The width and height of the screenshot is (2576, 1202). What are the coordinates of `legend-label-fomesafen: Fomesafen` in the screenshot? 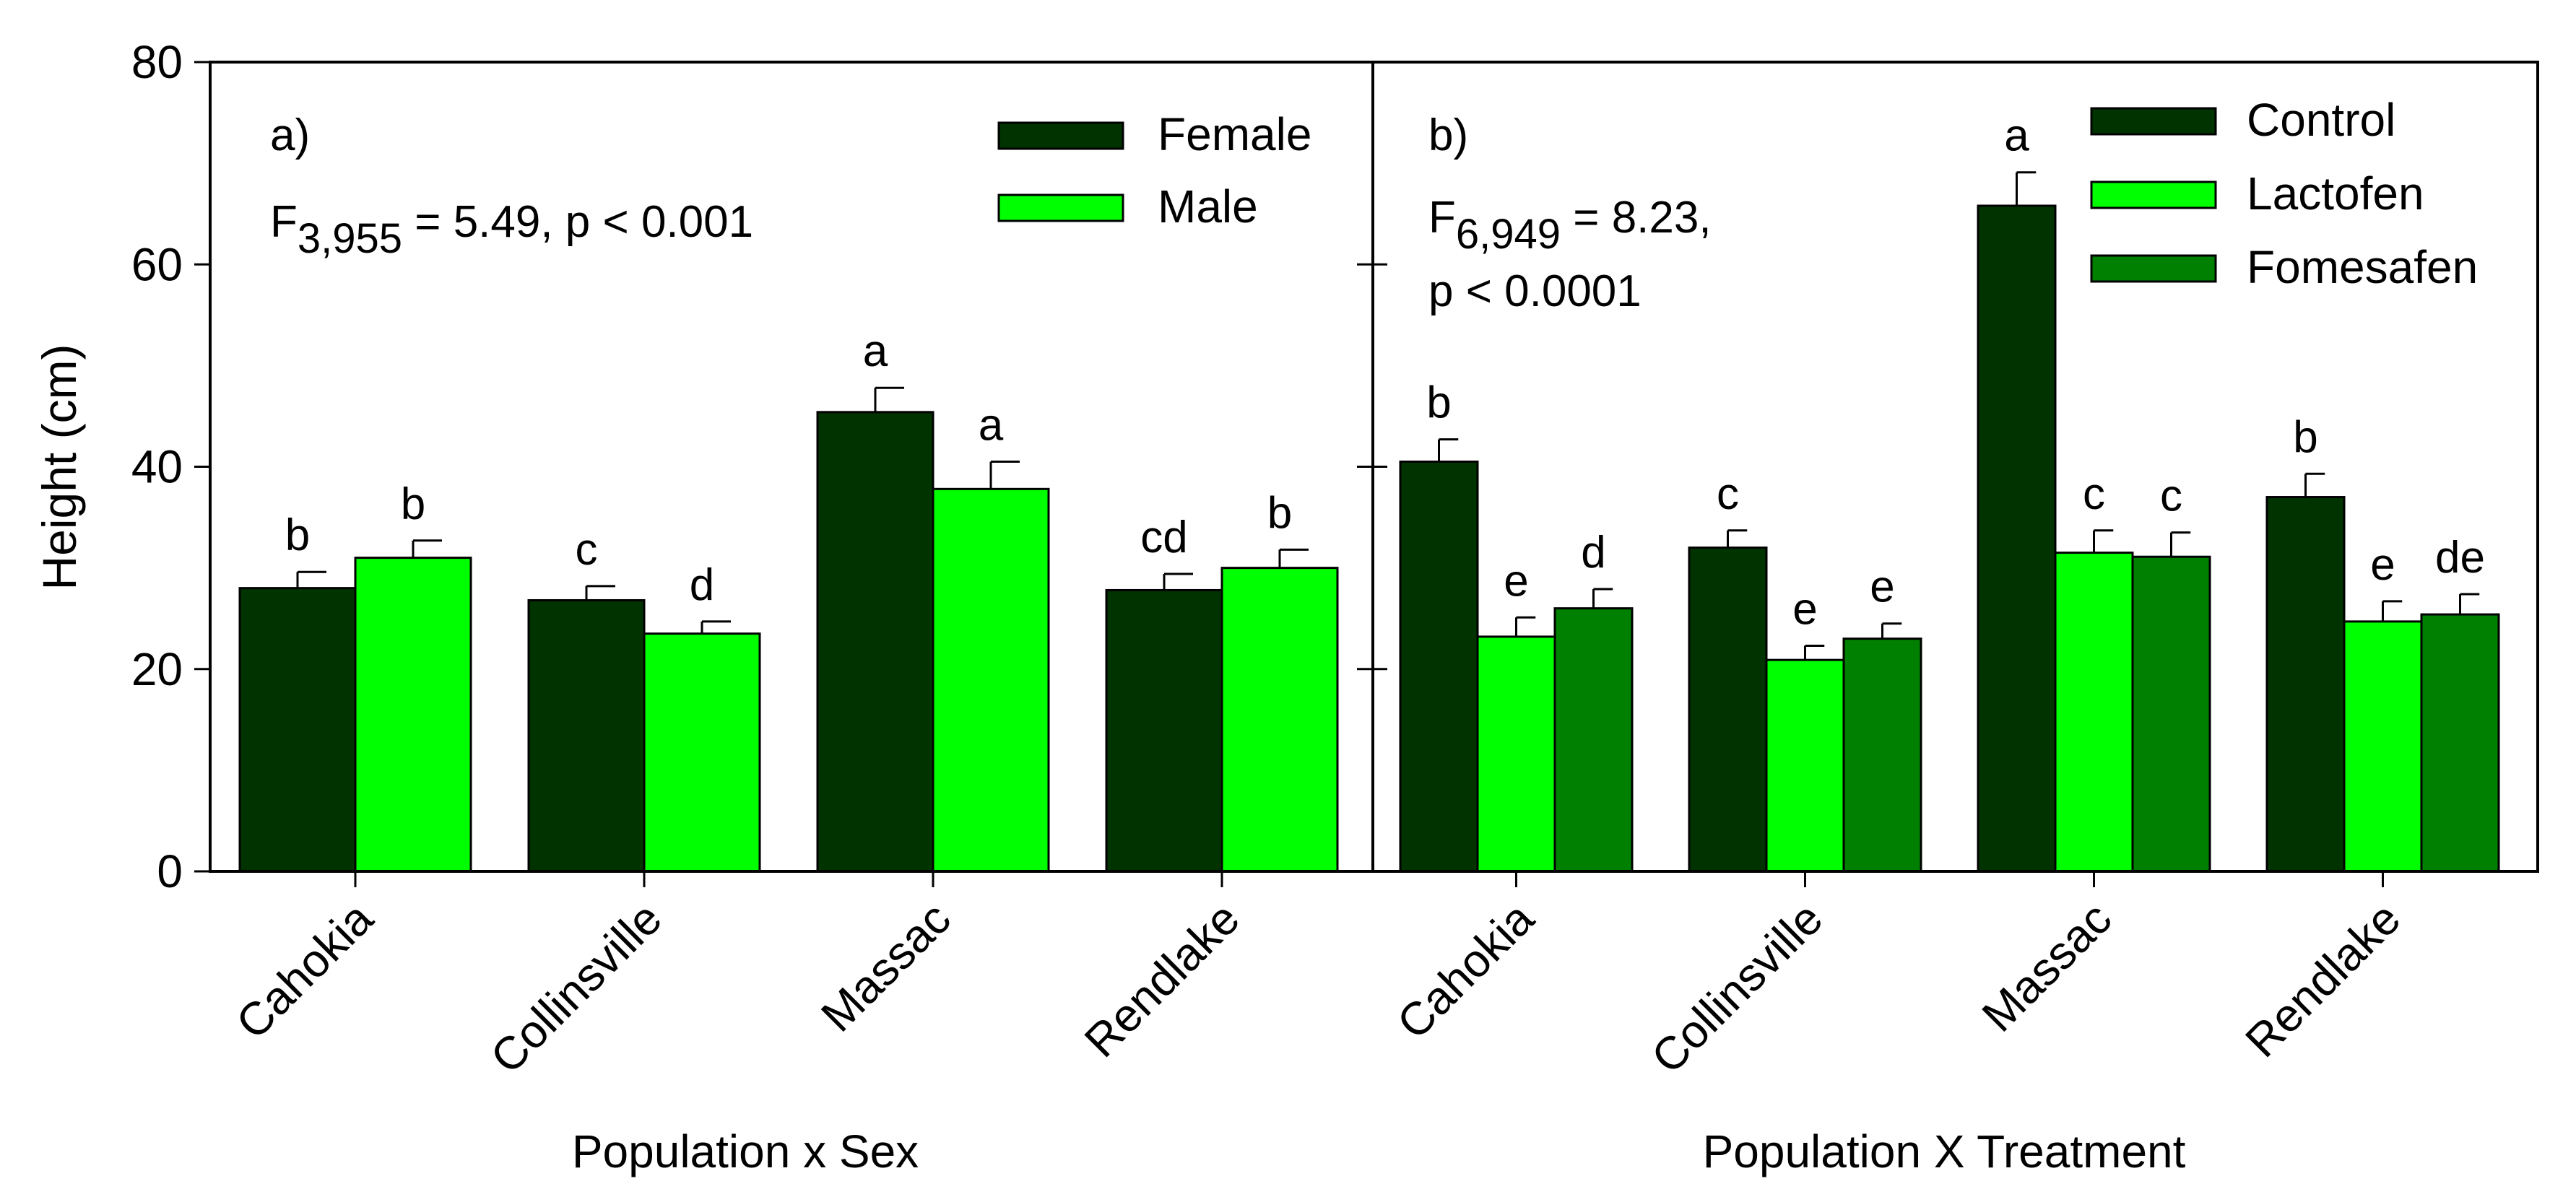 It's located at (2362, 267).